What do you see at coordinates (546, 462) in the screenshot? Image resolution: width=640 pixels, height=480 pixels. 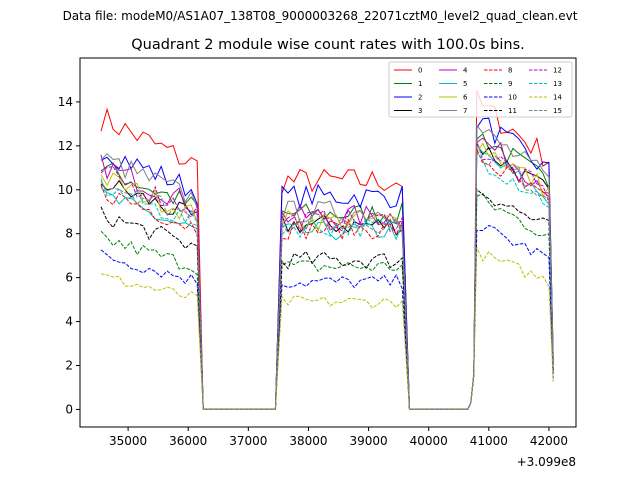 I see `x-offset-label: +3.099e8` at bounding box center [546, 462].